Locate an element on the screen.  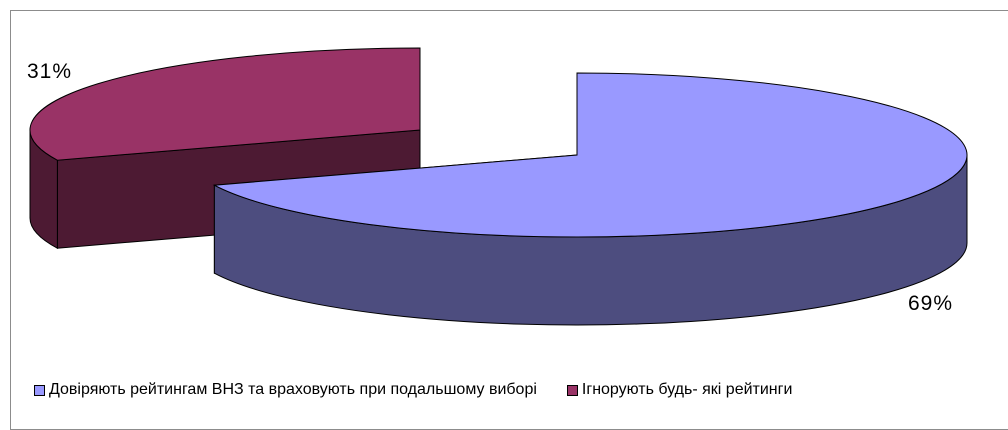
slice-label-ignore: 31% is located at coordinates (50, 71).